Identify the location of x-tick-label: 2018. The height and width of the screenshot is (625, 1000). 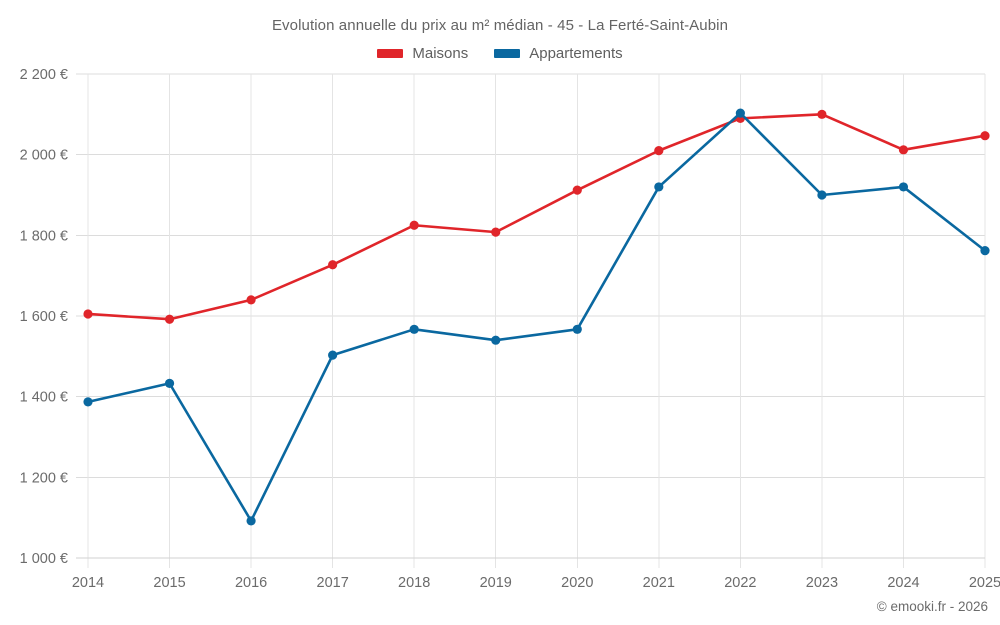
(414, 583).